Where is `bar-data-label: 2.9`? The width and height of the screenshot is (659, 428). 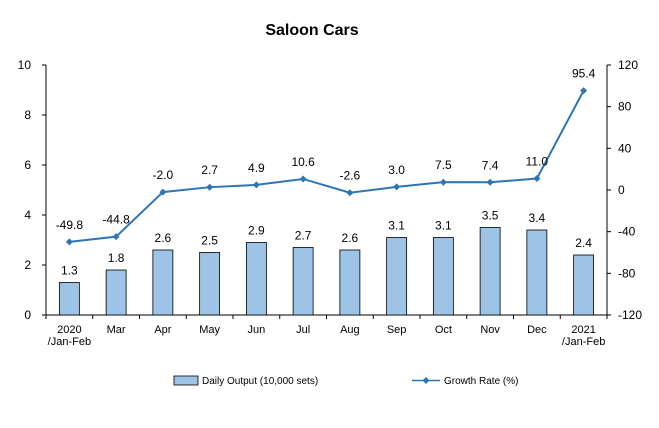 bar-data-label: 2.9 is located at coordinates (256, 231).